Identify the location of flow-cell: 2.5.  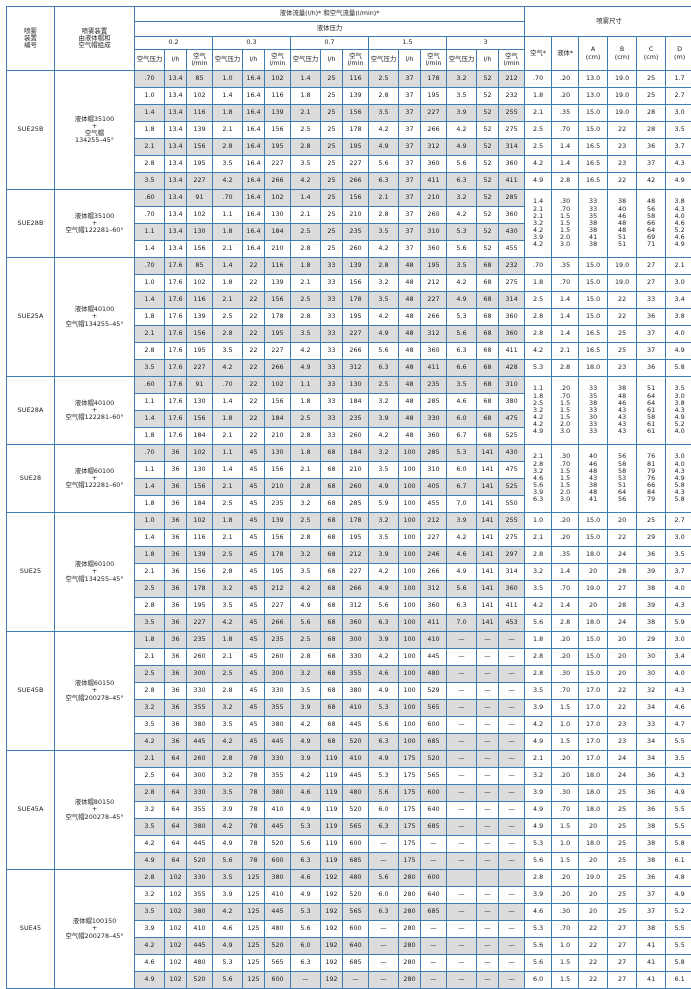
(150, 776).